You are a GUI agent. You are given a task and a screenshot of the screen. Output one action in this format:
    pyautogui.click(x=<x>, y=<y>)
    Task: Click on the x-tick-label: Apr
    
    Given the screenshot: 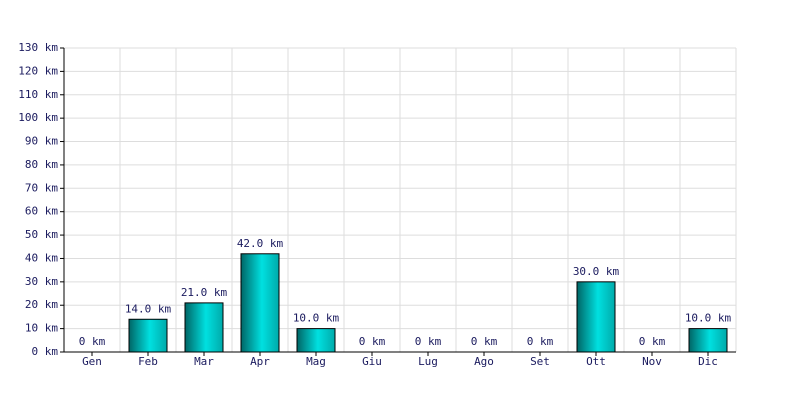 What is the action you would take?
    pyautogui.click(x=260, y=361)
    